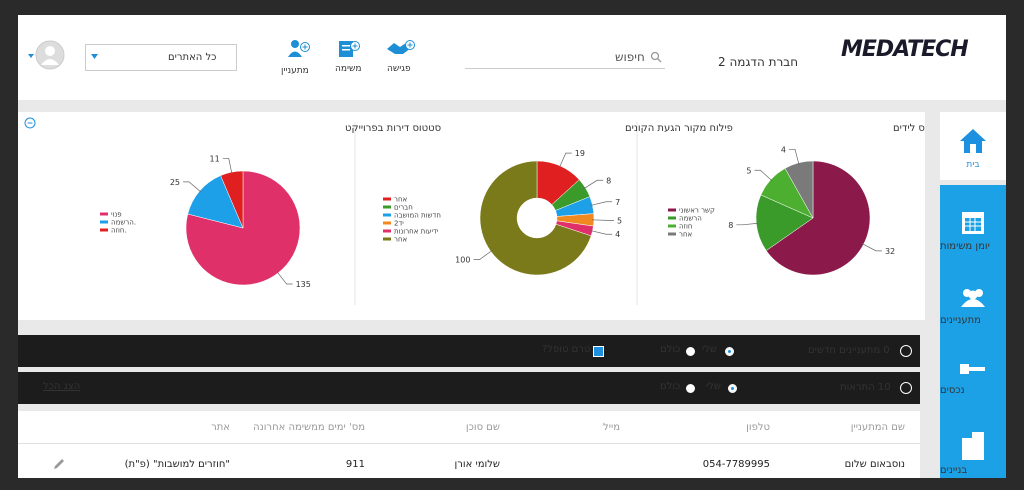 The image size is (1024, 490). I want to click on lead-icon, so click(299, 49).